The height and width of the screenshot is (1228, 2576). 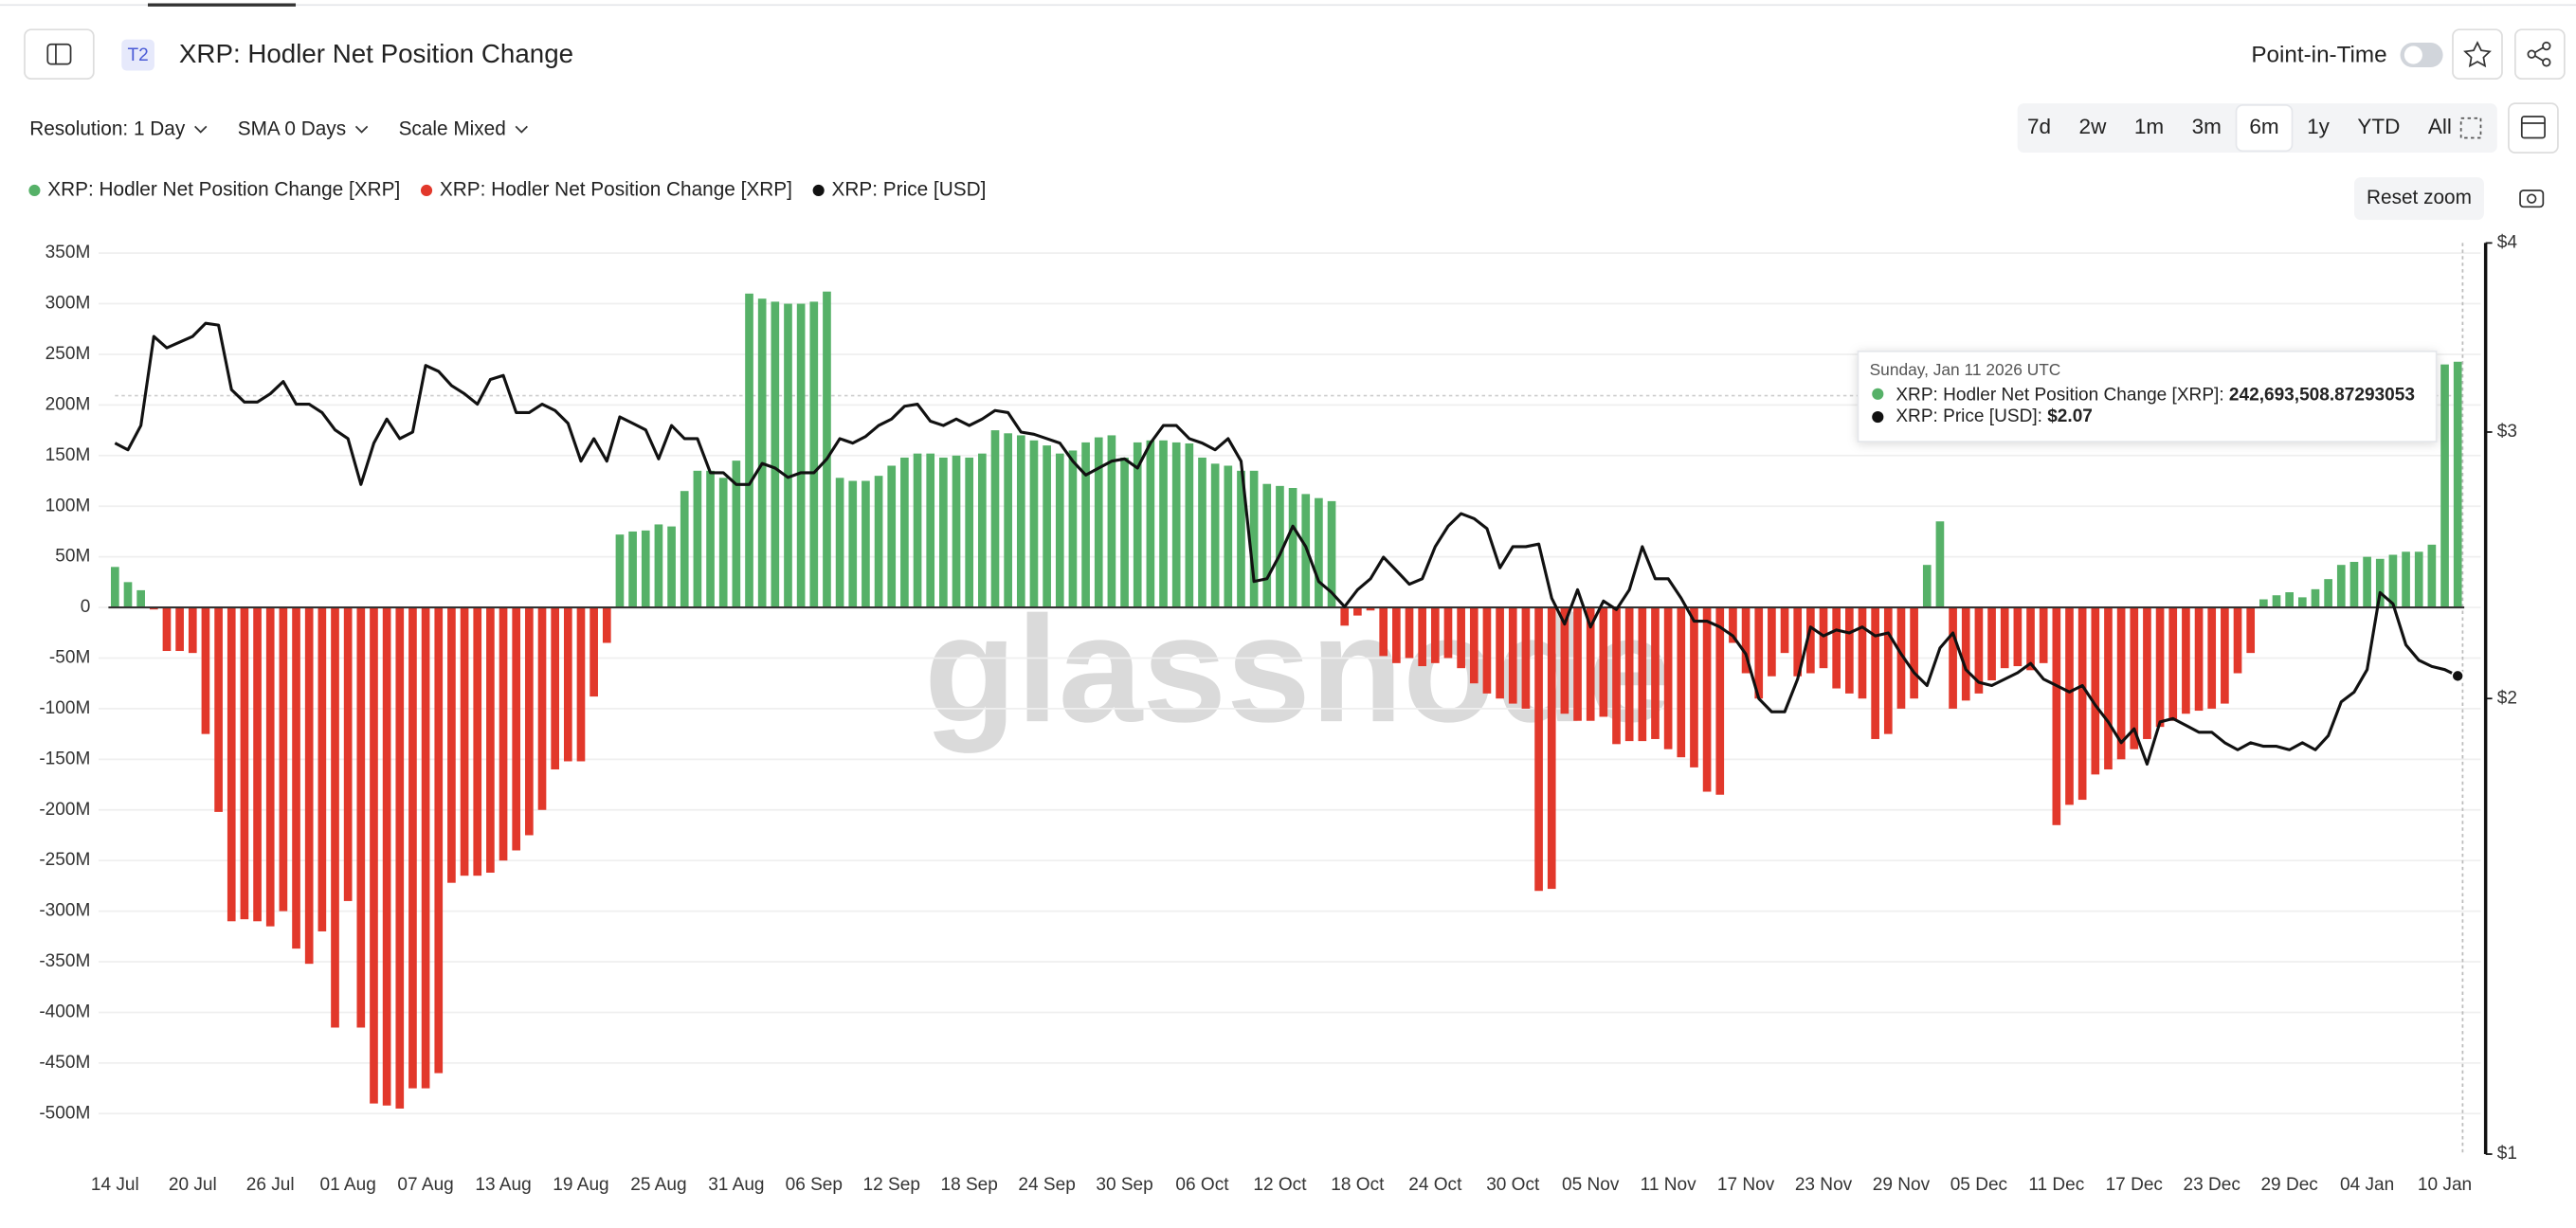 What do you see at coordinates (64, 1063) in the screenshot?
I see `y-tick-label: -450M` at bounding box center [64, 1063].